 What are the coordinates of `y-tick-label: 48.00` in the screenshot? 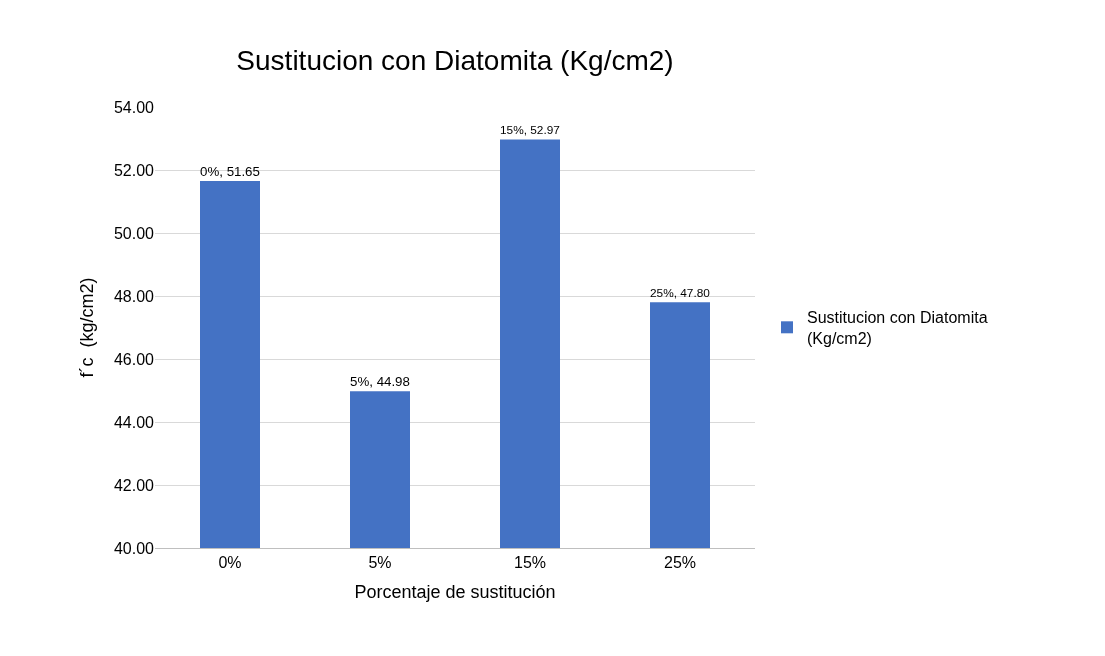 It's located at (134, 296).